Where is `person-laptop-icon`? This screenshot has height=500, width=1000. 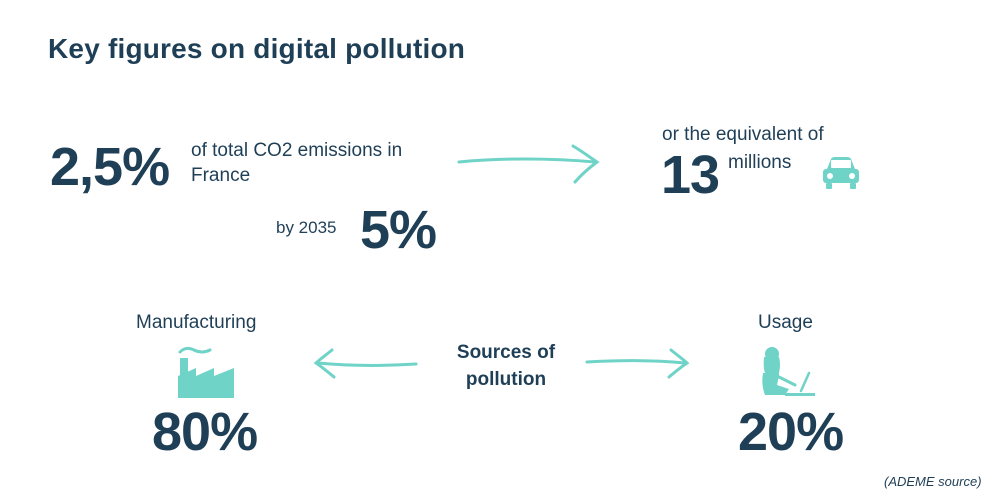
person-laptop-icon is located at coordinates (788, 371).